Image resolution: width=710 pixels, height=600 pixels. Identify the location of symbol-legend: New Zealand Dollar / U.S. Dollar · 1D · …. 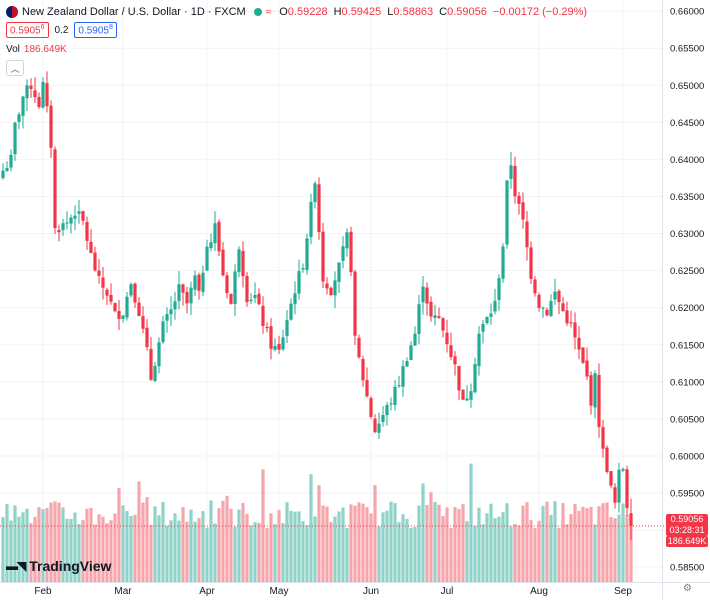
(299, 12).